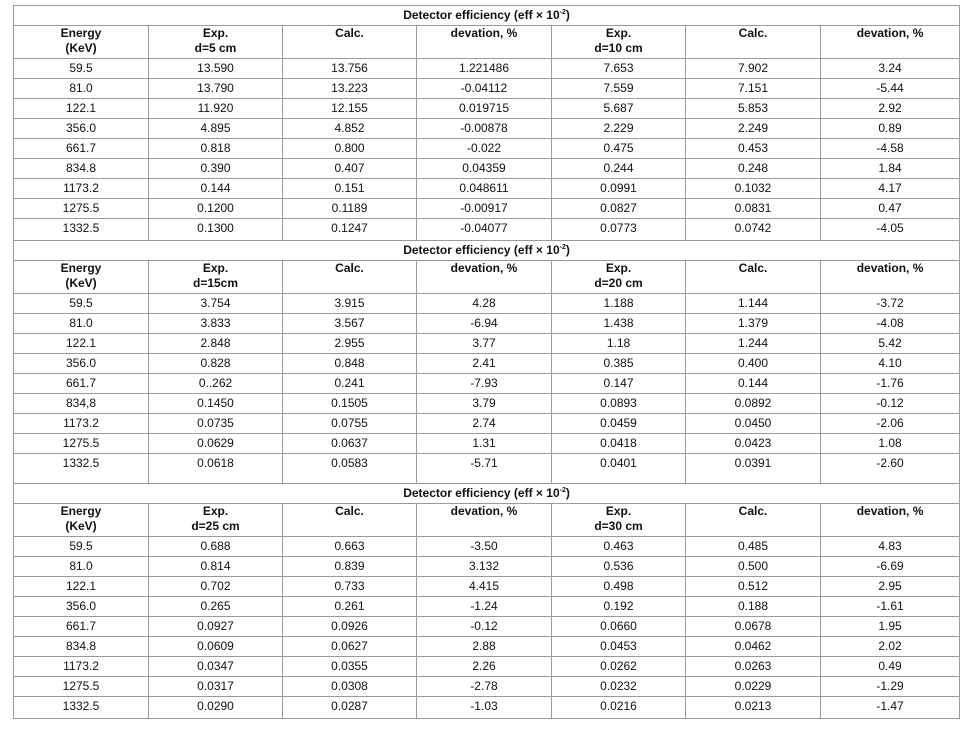 The image size is (966, 739). Describe the element at coordinates (215, 108) in the screenshot. I see `exp-cell-1: 11.920` at that location.